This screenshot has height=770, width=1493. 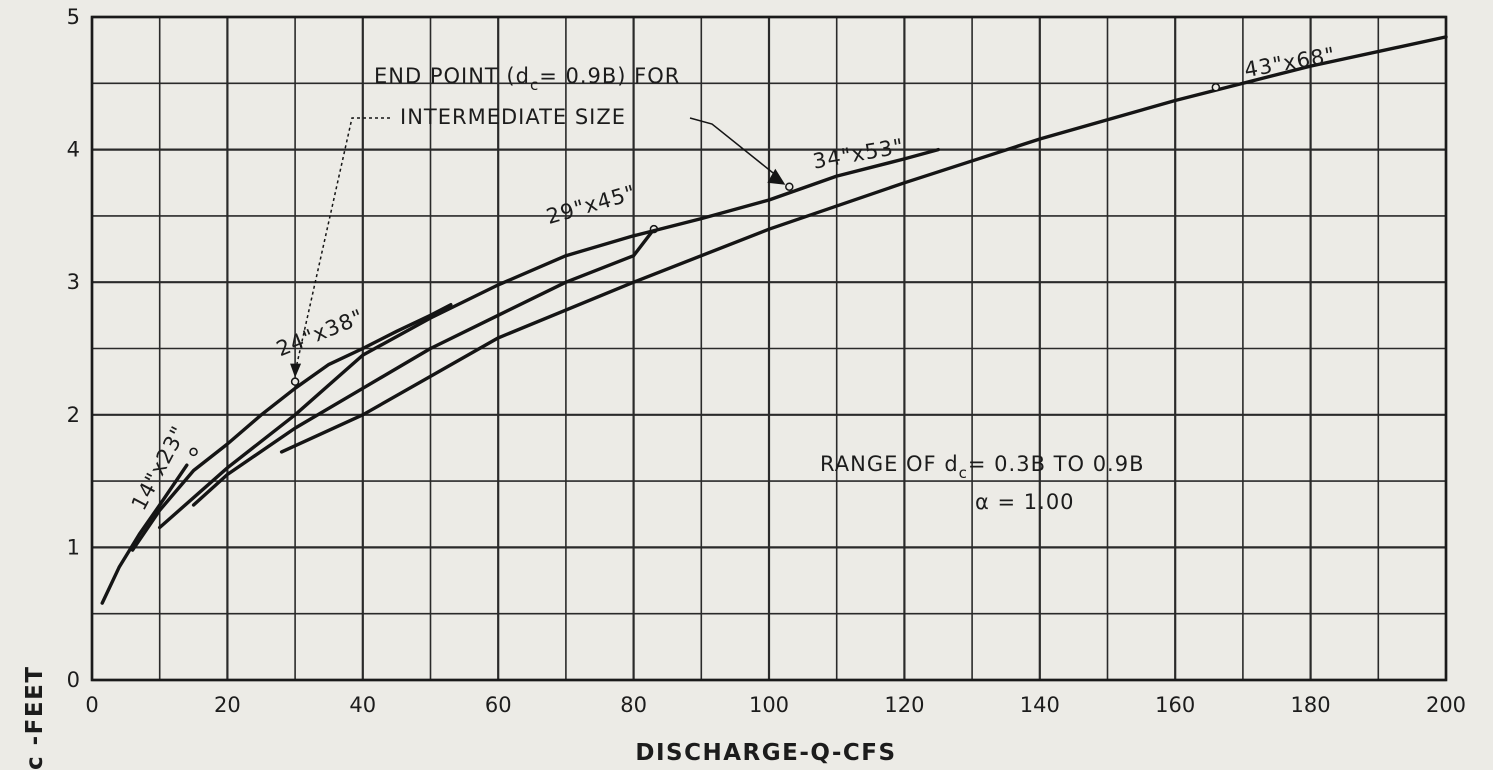 I want to click on y-axis-title: c -FEET, so click(x=35, y=717).